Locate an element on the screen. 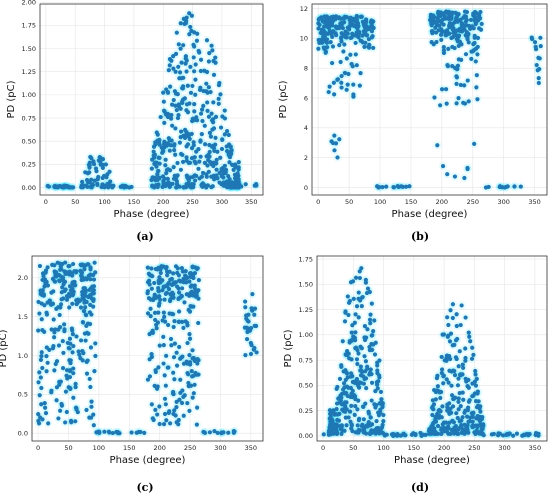 The image size is (550, 497). y-tick-label: 0.0 is located at coordinates (23, 434).